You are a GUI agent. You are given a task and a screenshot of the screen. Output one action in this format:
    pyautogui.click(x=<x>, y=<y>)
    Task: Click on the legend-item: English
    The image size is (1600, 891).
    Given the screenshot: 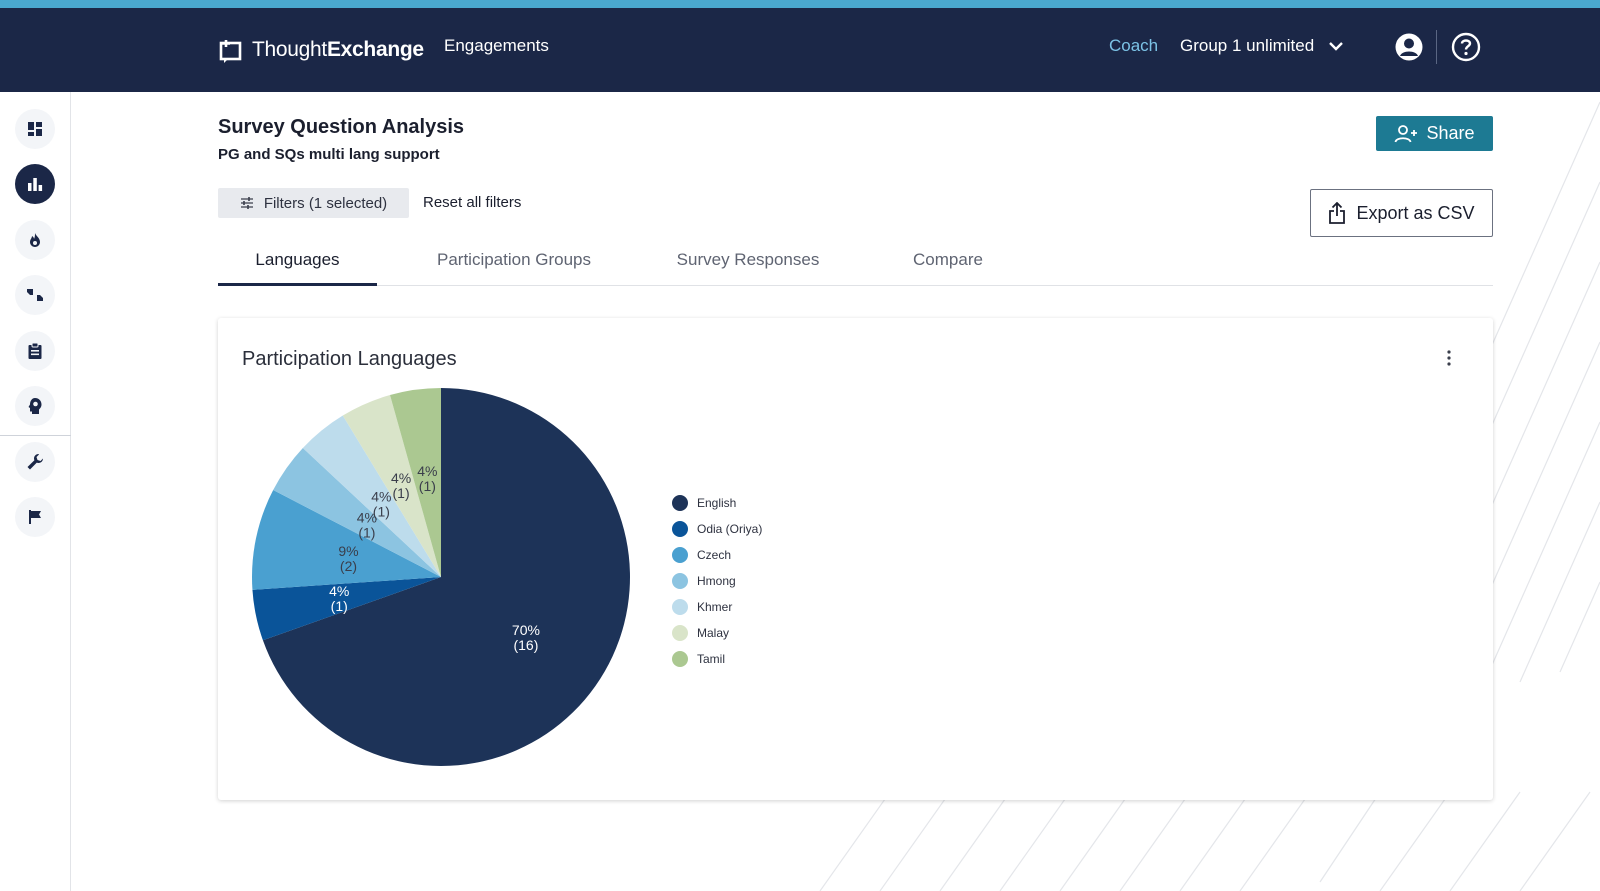 What is the action you would take?
    pyautogui.click(x=717, y=503)
    